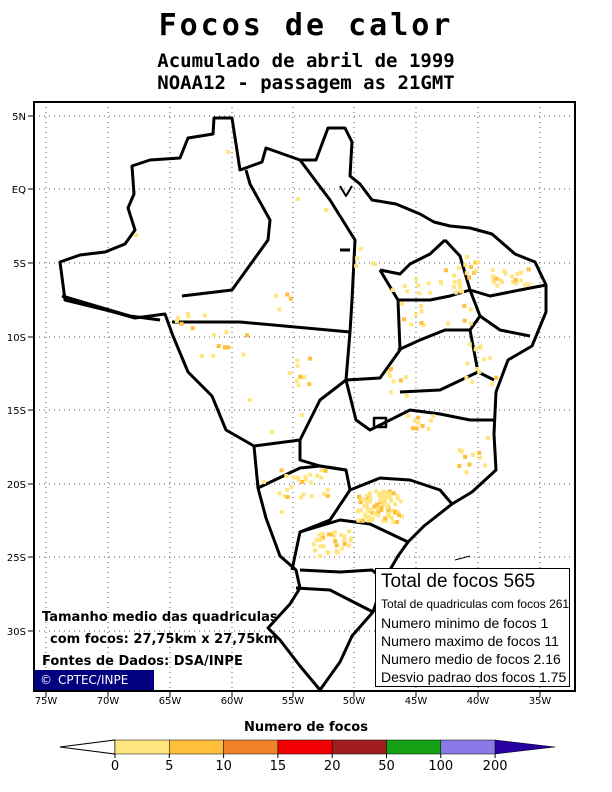  What do you see at coordinates (223, 766) in the screenshot?
I see `legend-tick-label: 10` at bounding box center [223, 766].